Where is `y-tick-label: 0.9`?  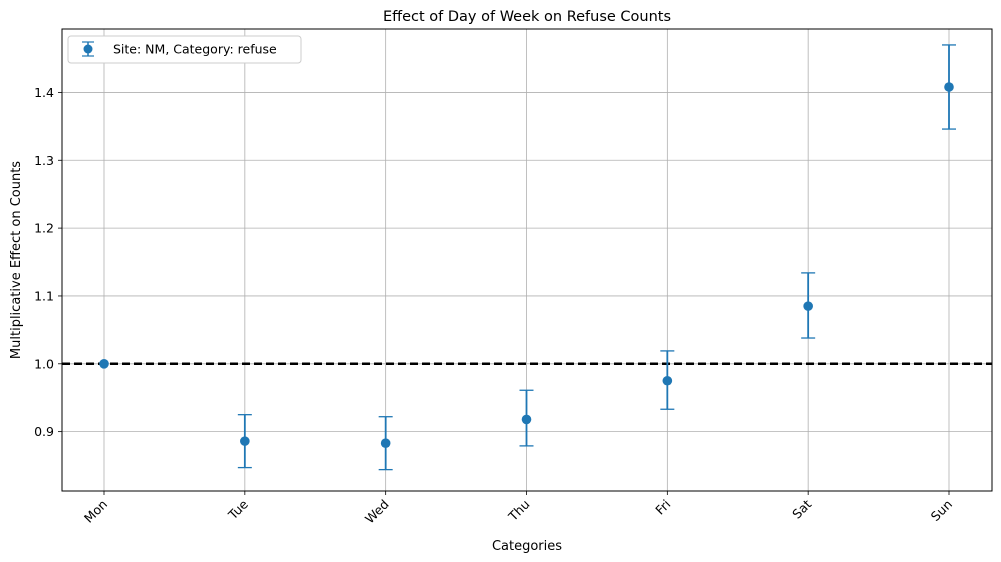 y-tick-label: 0.9 is located at coordinates (44, 431).